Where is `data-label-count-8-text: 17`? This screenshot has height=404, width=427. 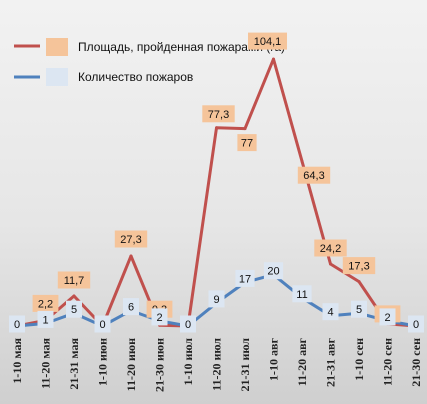
data-label-count-8-text: 17 is located at coordinates (245, 279).